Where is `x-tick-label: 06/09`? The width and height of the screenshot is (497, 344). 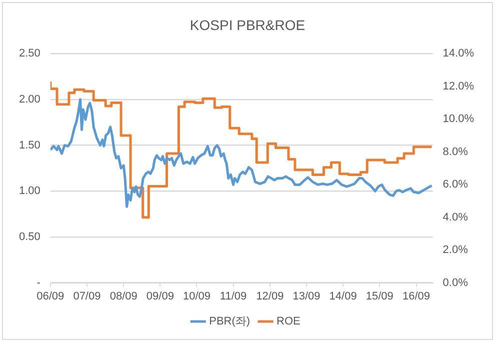
x-tick-label: 06/09 is located at coordinates (50, 296).